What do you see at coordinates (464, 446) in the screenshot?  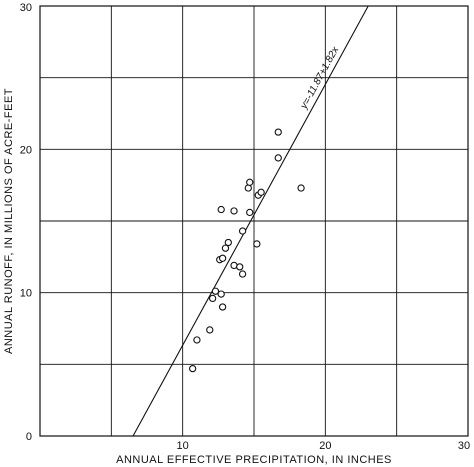 I see `x-tick-label: 30` at bounding box center [464, 446].